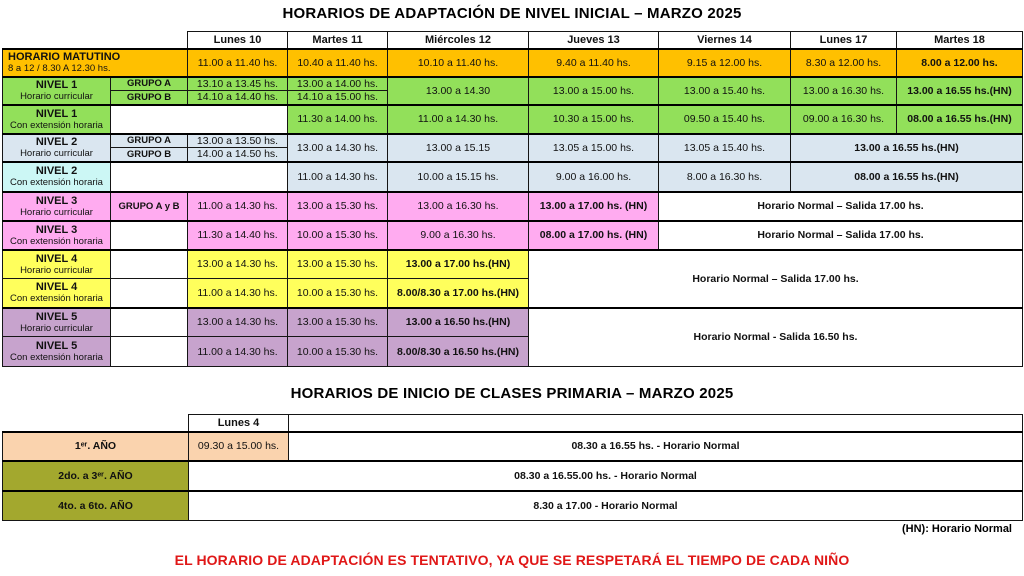 The height and width of the screenshot is (576, 1024). What do you see at coordinates (840, 205) in the screenshot?
I see `nivel3-horario-normal: Horario Normal – Salida 17.00 hs.` at bounding box center [840, 205].